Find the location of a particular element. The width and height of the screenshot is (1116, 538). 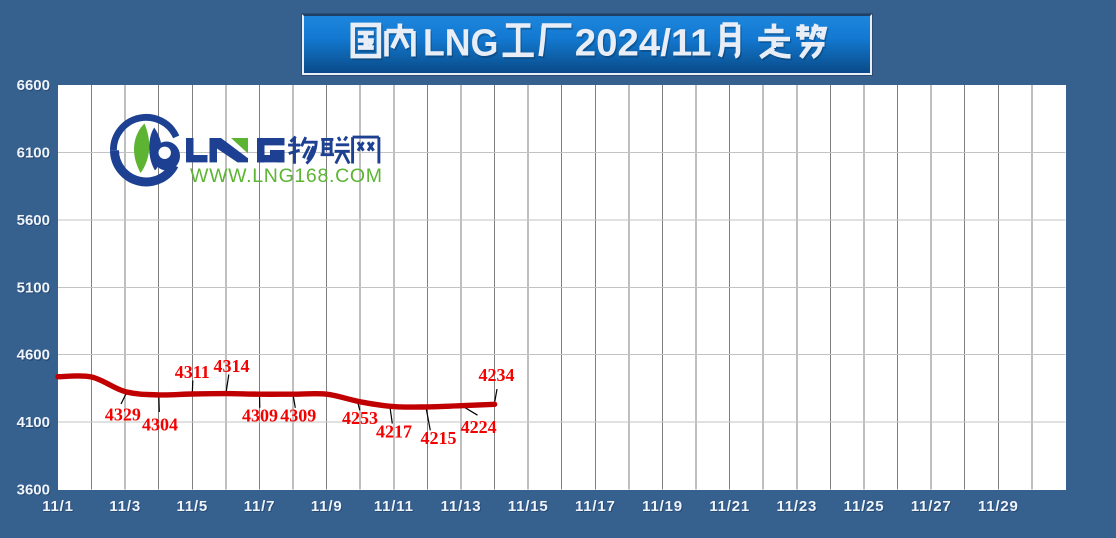

svg-text: 4217 is located at coordinates (394, 431).